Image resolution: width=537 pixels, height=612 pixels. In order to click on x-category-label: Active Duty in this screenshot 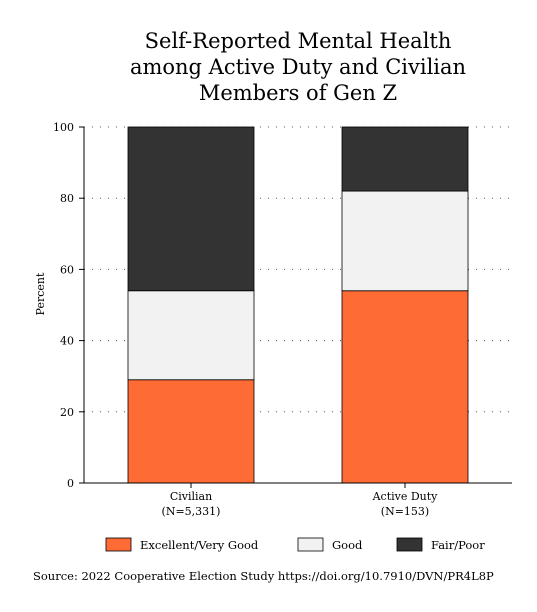, I will do `click(405, 496)`.